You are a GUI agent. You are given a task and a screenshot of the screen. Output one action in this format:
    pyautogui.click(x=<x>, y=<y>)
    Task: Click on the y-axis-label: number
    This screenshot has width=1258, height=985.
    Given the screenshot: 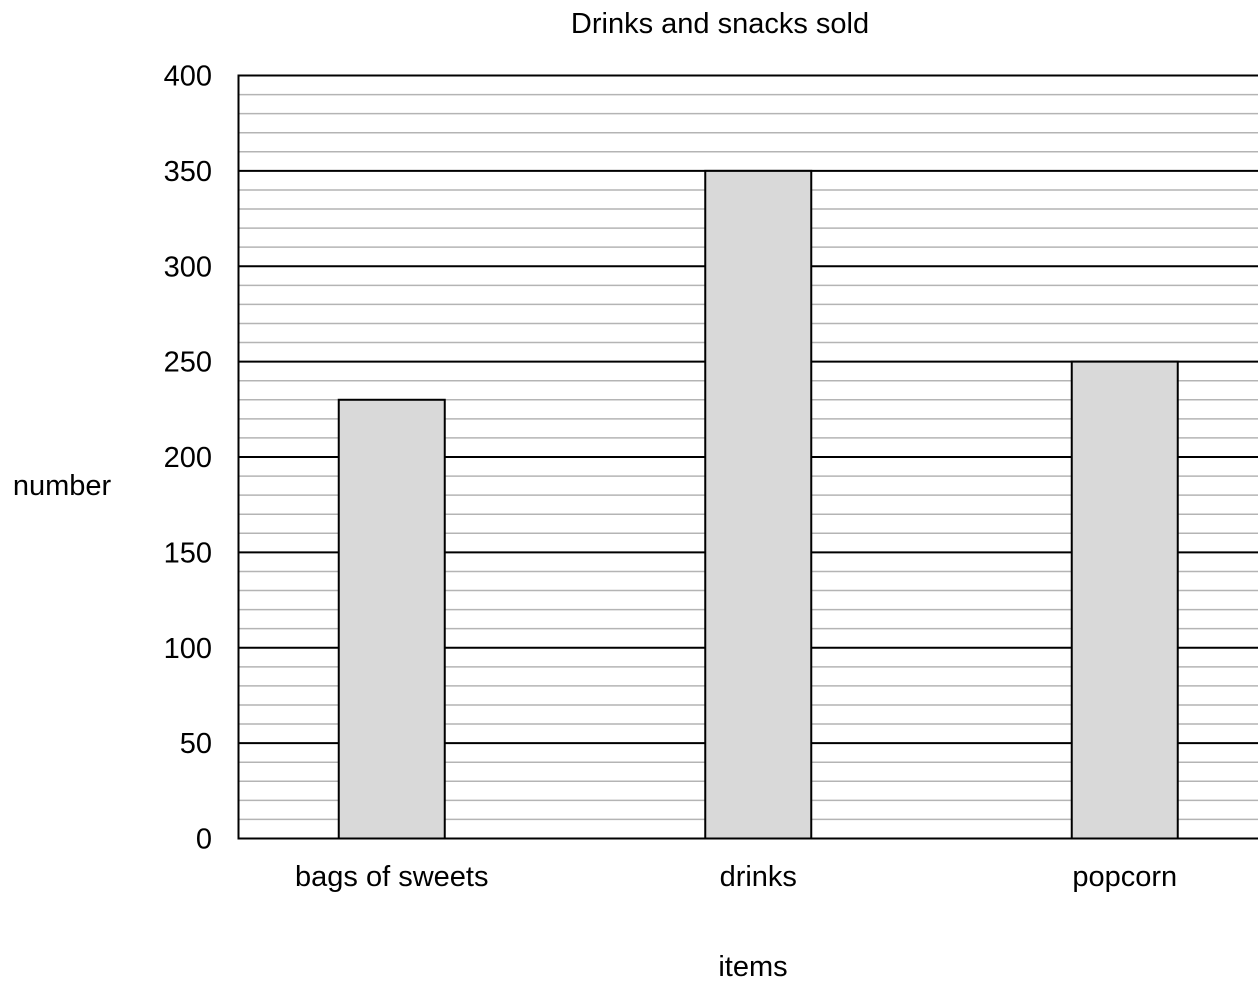 What is the action you would take?
    pyautogui.click(x=62, y=486)
    